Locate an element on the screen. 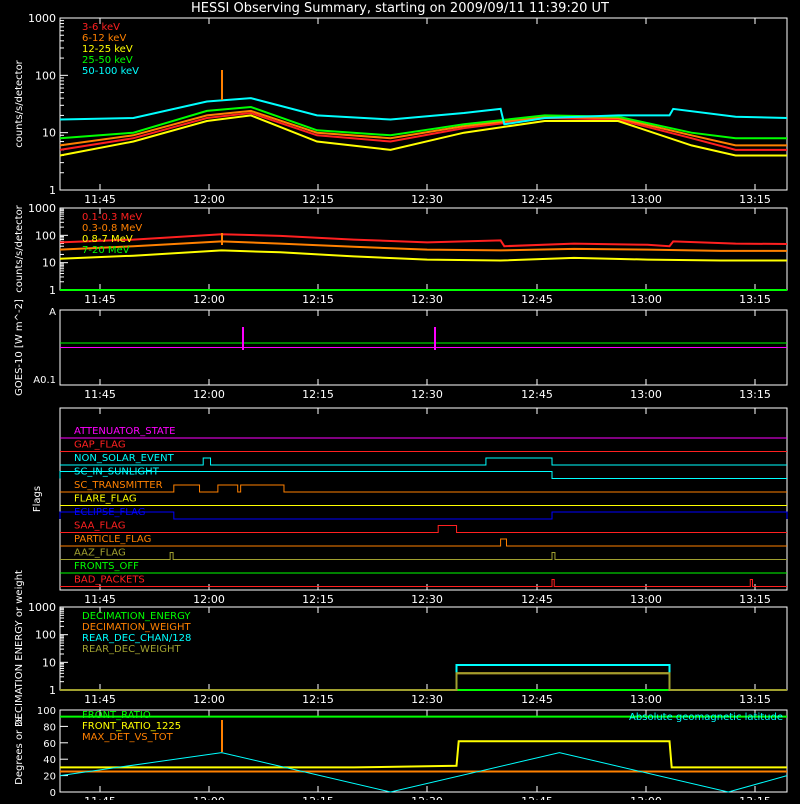 The height and width of the screenshot is (804, 800). legend-entry: DECIMATION_WEIGHT is located at coordinates (136, 627).